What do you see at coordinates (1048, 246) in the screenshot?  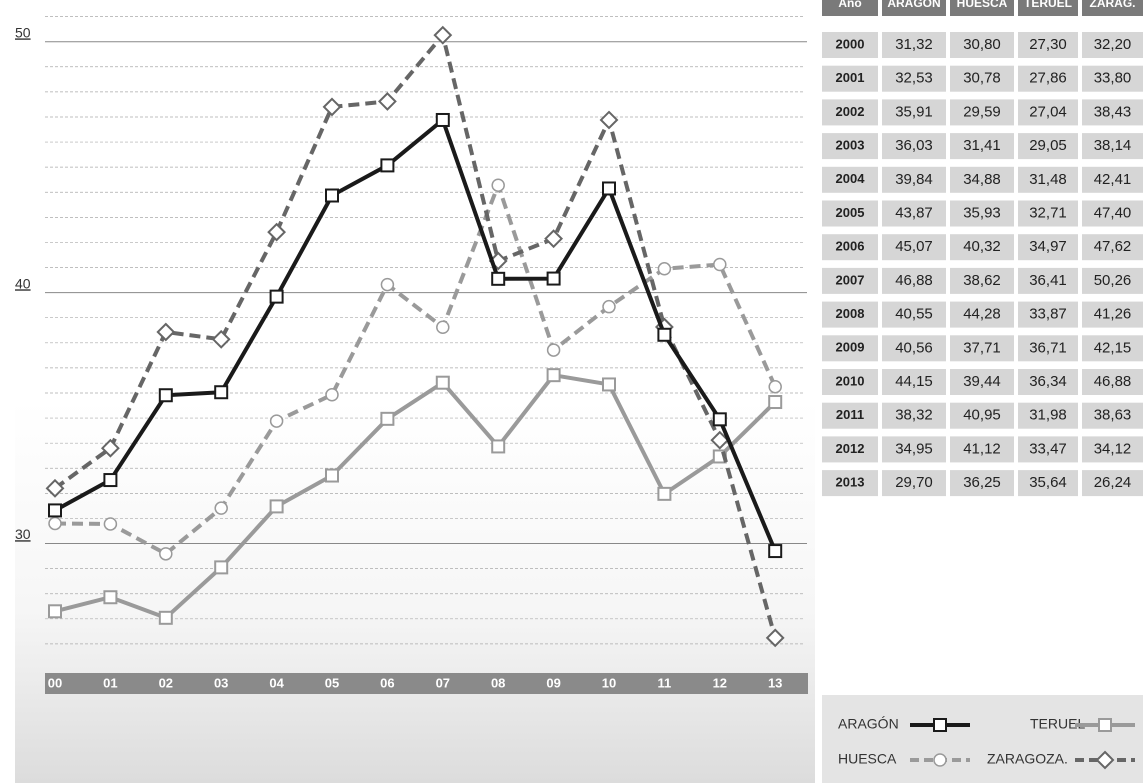 I see `table-value: 34,97` at bounding box center [1048, 246].